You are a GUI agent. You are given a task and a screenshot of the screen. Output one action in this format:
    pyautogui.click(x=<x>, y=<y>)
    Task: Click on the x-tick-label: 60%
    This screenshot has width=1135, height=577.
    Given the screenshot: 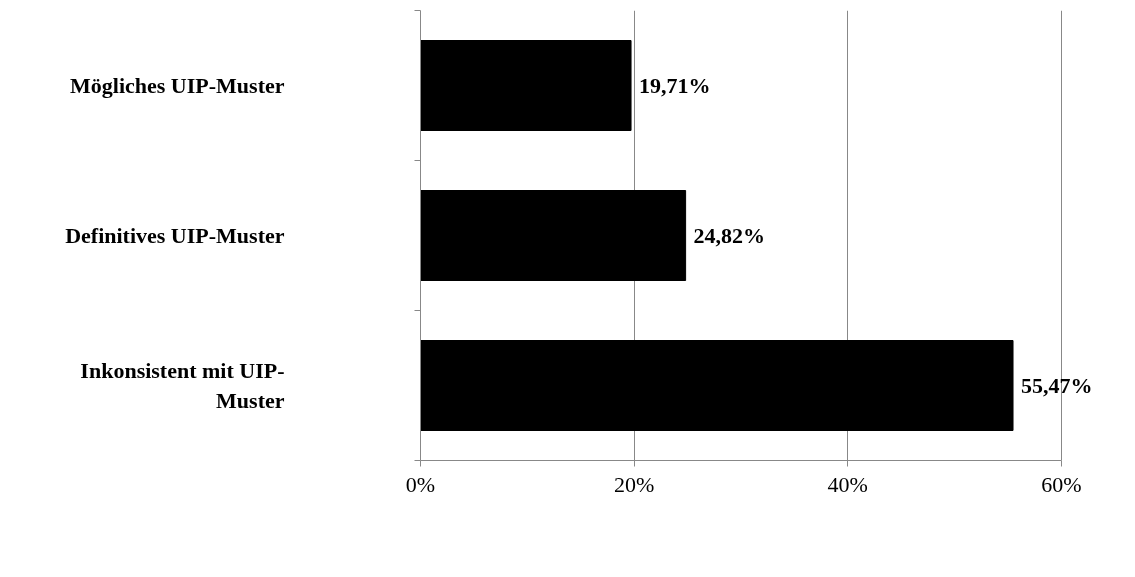 What is the action you would take?
    pyautogui.click(x=1061, y=484)
    